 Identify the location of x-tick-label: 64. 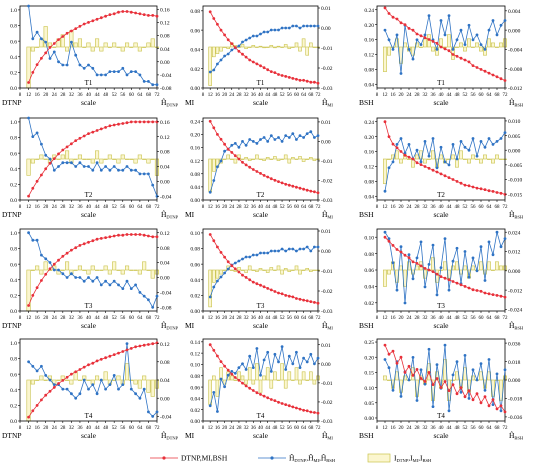
(490, 207).